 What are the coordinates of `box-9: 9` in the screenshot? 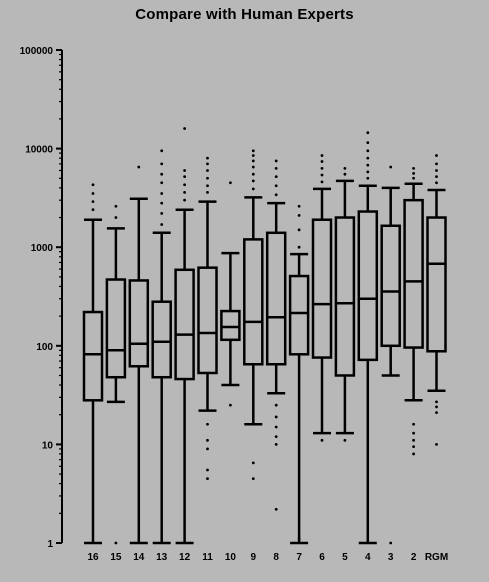 It's located at (253, 356).